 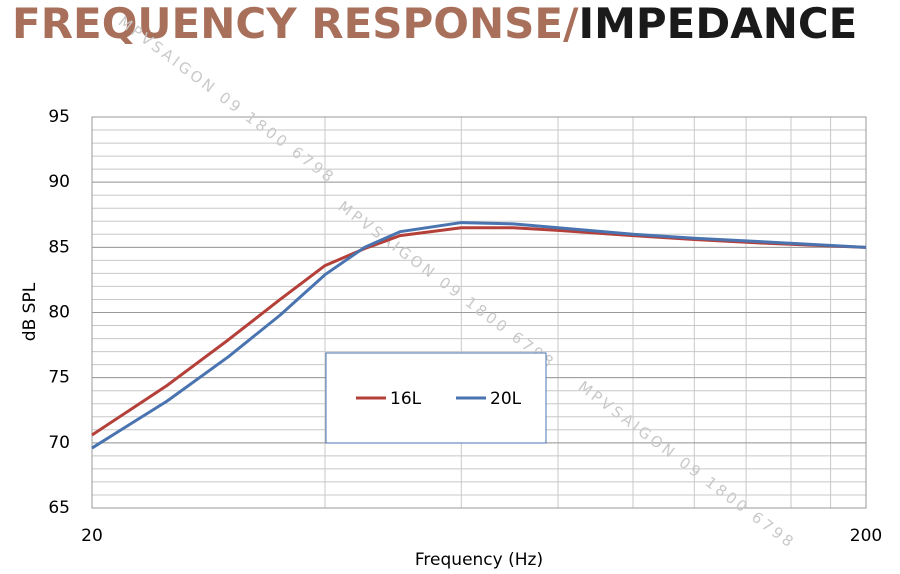 What do you see at coordinates (59, 508) in the screenshot?
I see `y-tick-label: 65` at bounding box center [59, 508].